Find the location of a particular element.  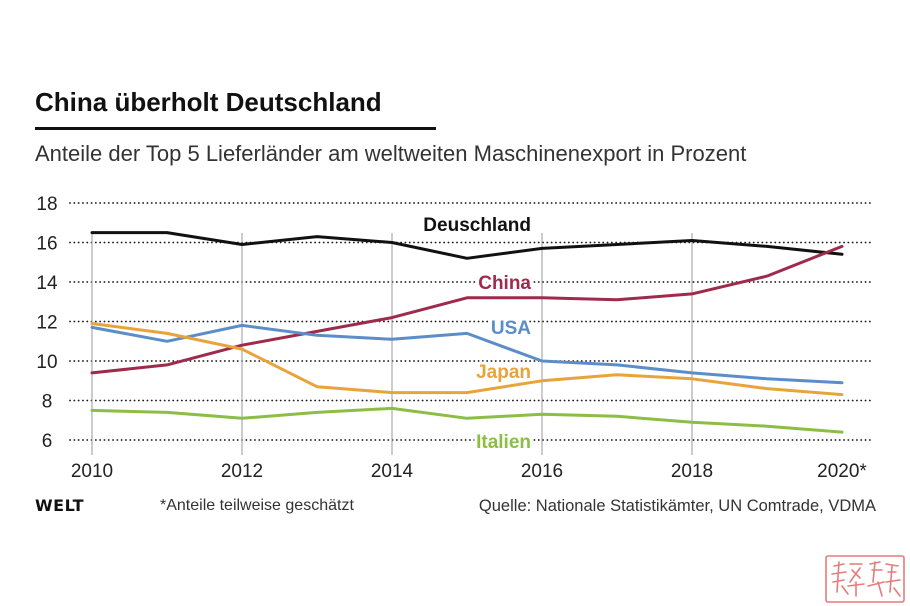

y-tick-label: 6 is located at coordinates (47, 441).